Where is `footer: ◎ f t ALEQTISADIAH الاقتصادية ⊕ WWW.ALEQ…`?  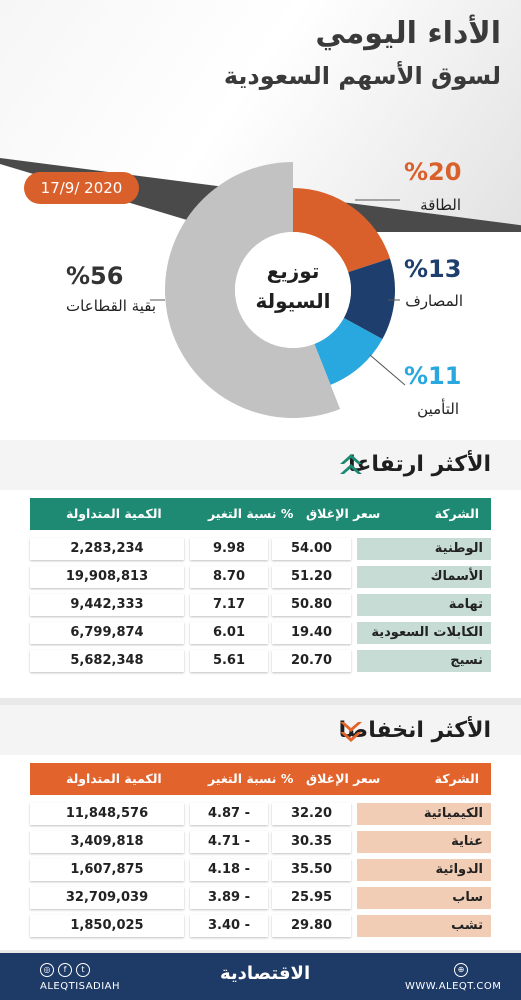
footer: ◎ f t ALEQTISADIAH الاقتصادية ⊕ WWW.ALEQ… is located at coordinates (260, 976).